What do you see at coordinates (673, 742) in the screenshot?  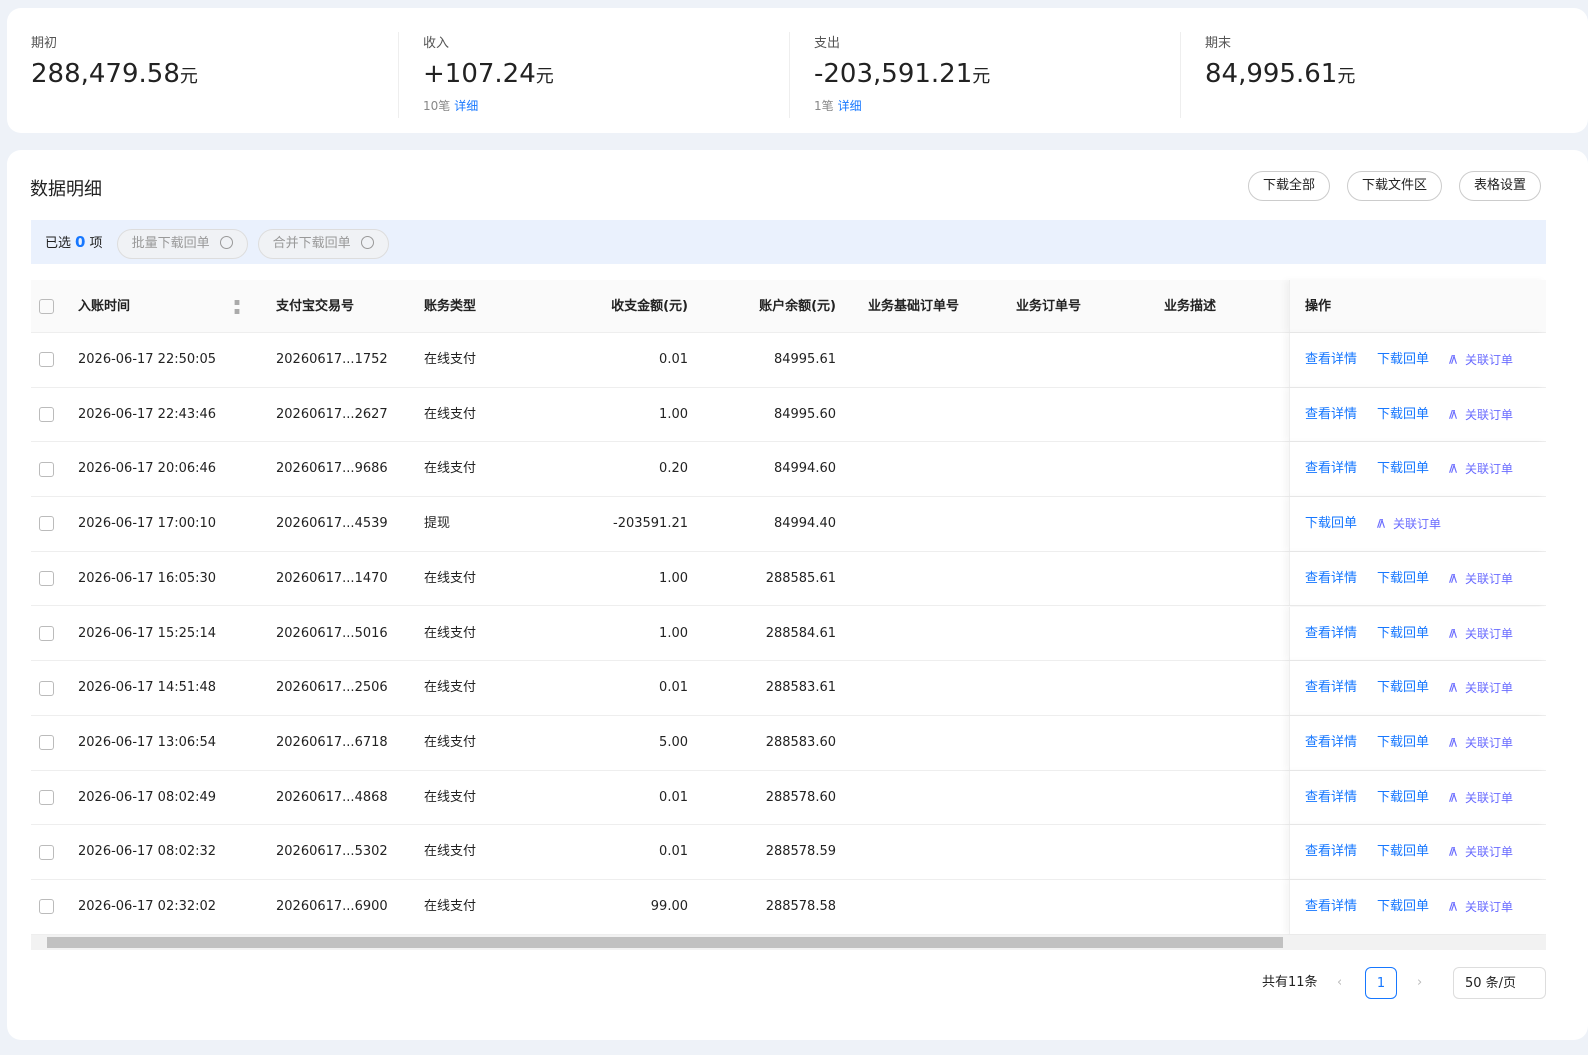 I see `cell: 5.00` at bounding box center [673, 742].